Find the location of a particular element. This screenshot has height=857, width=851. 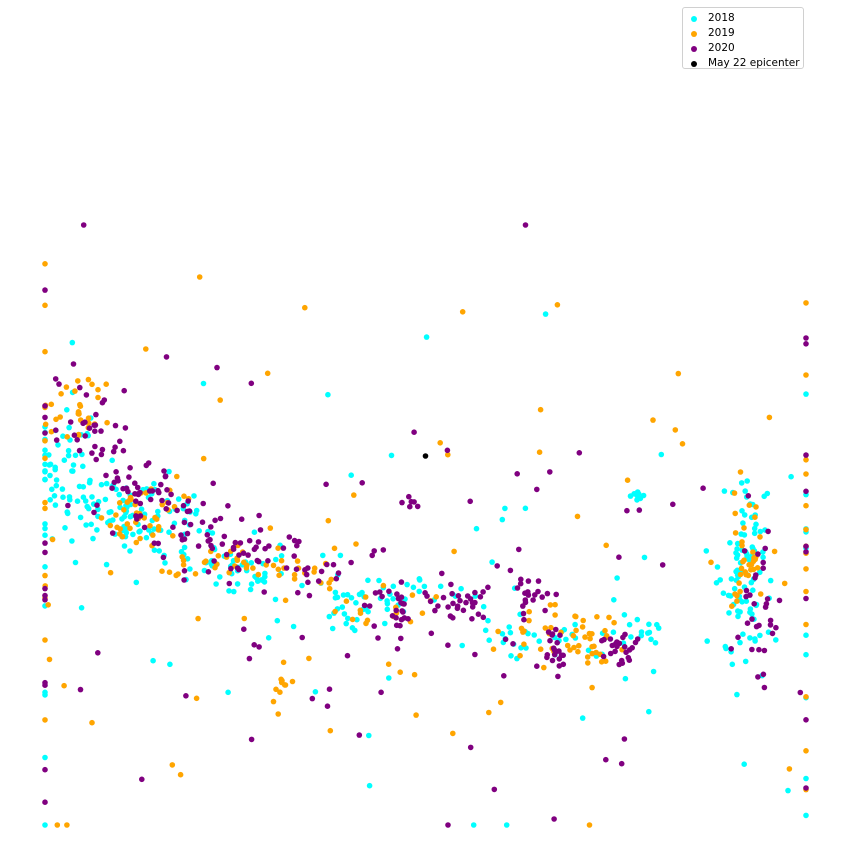

legend-marker-2019 is located at coordinates (694, 33).